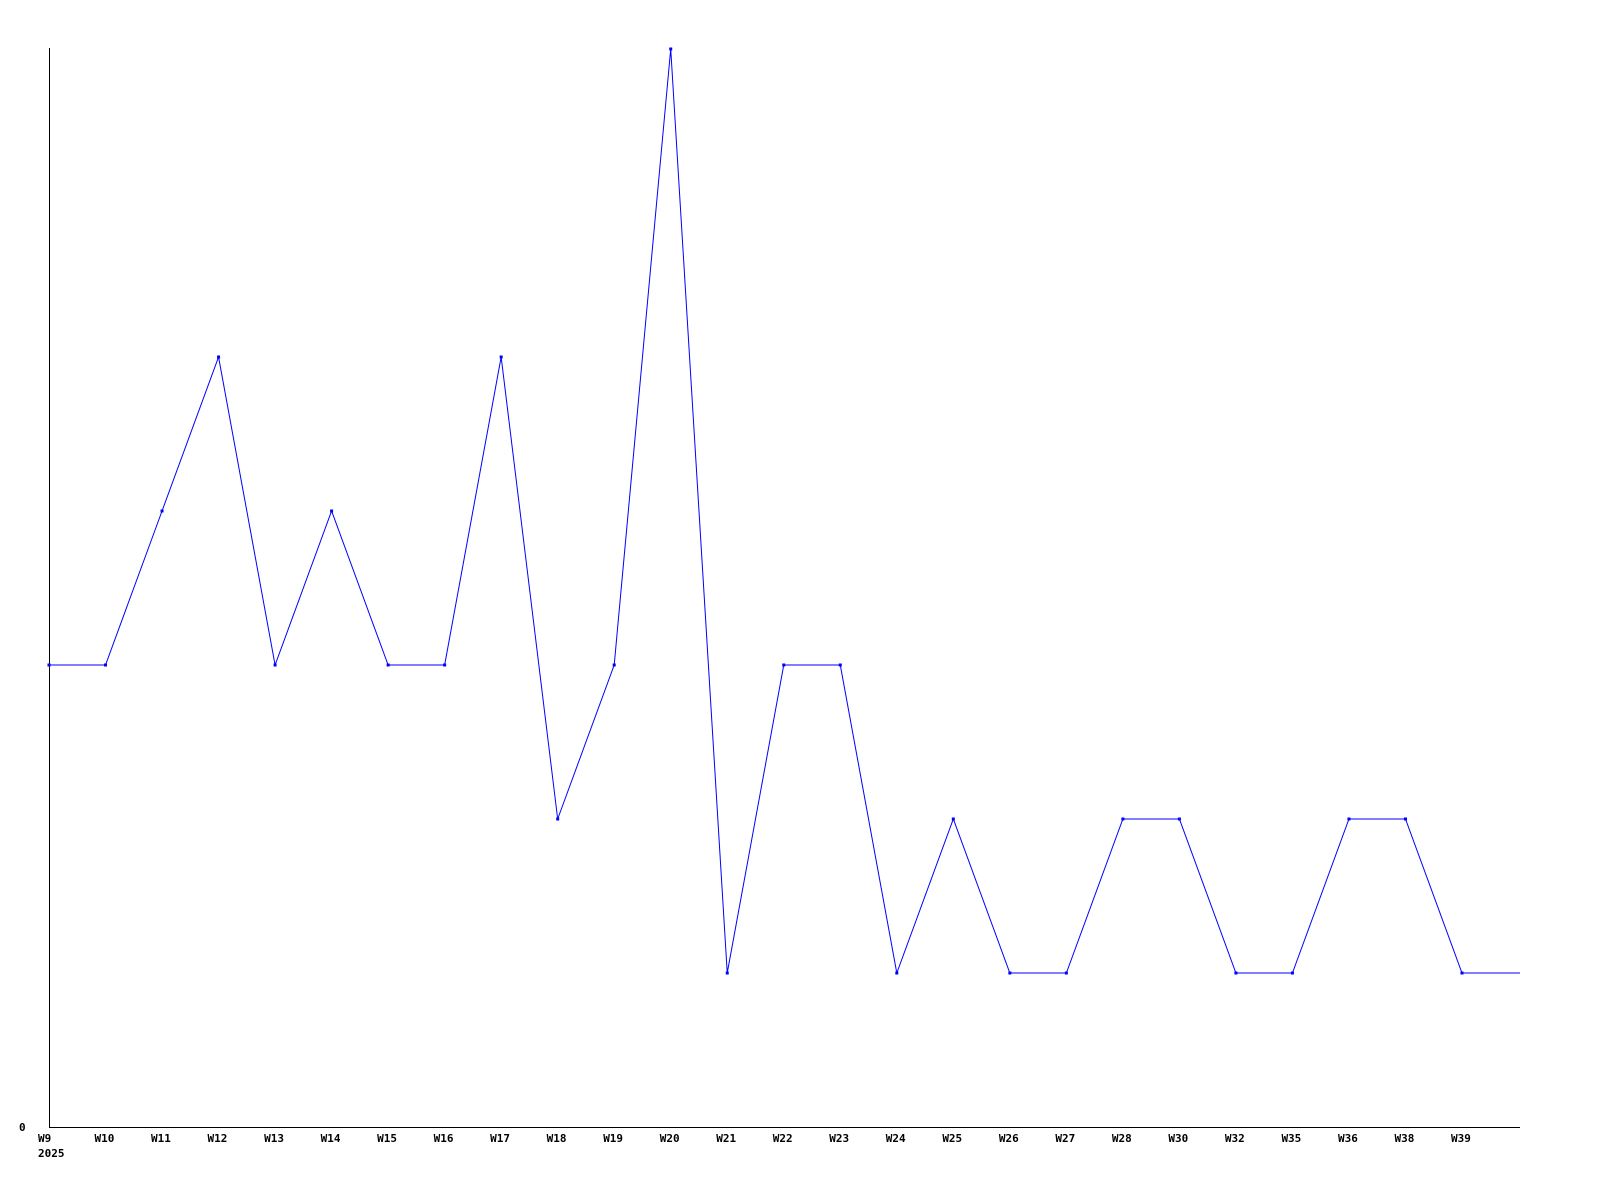  I want to click on x-tick-label: W19, so click(613, 1138).